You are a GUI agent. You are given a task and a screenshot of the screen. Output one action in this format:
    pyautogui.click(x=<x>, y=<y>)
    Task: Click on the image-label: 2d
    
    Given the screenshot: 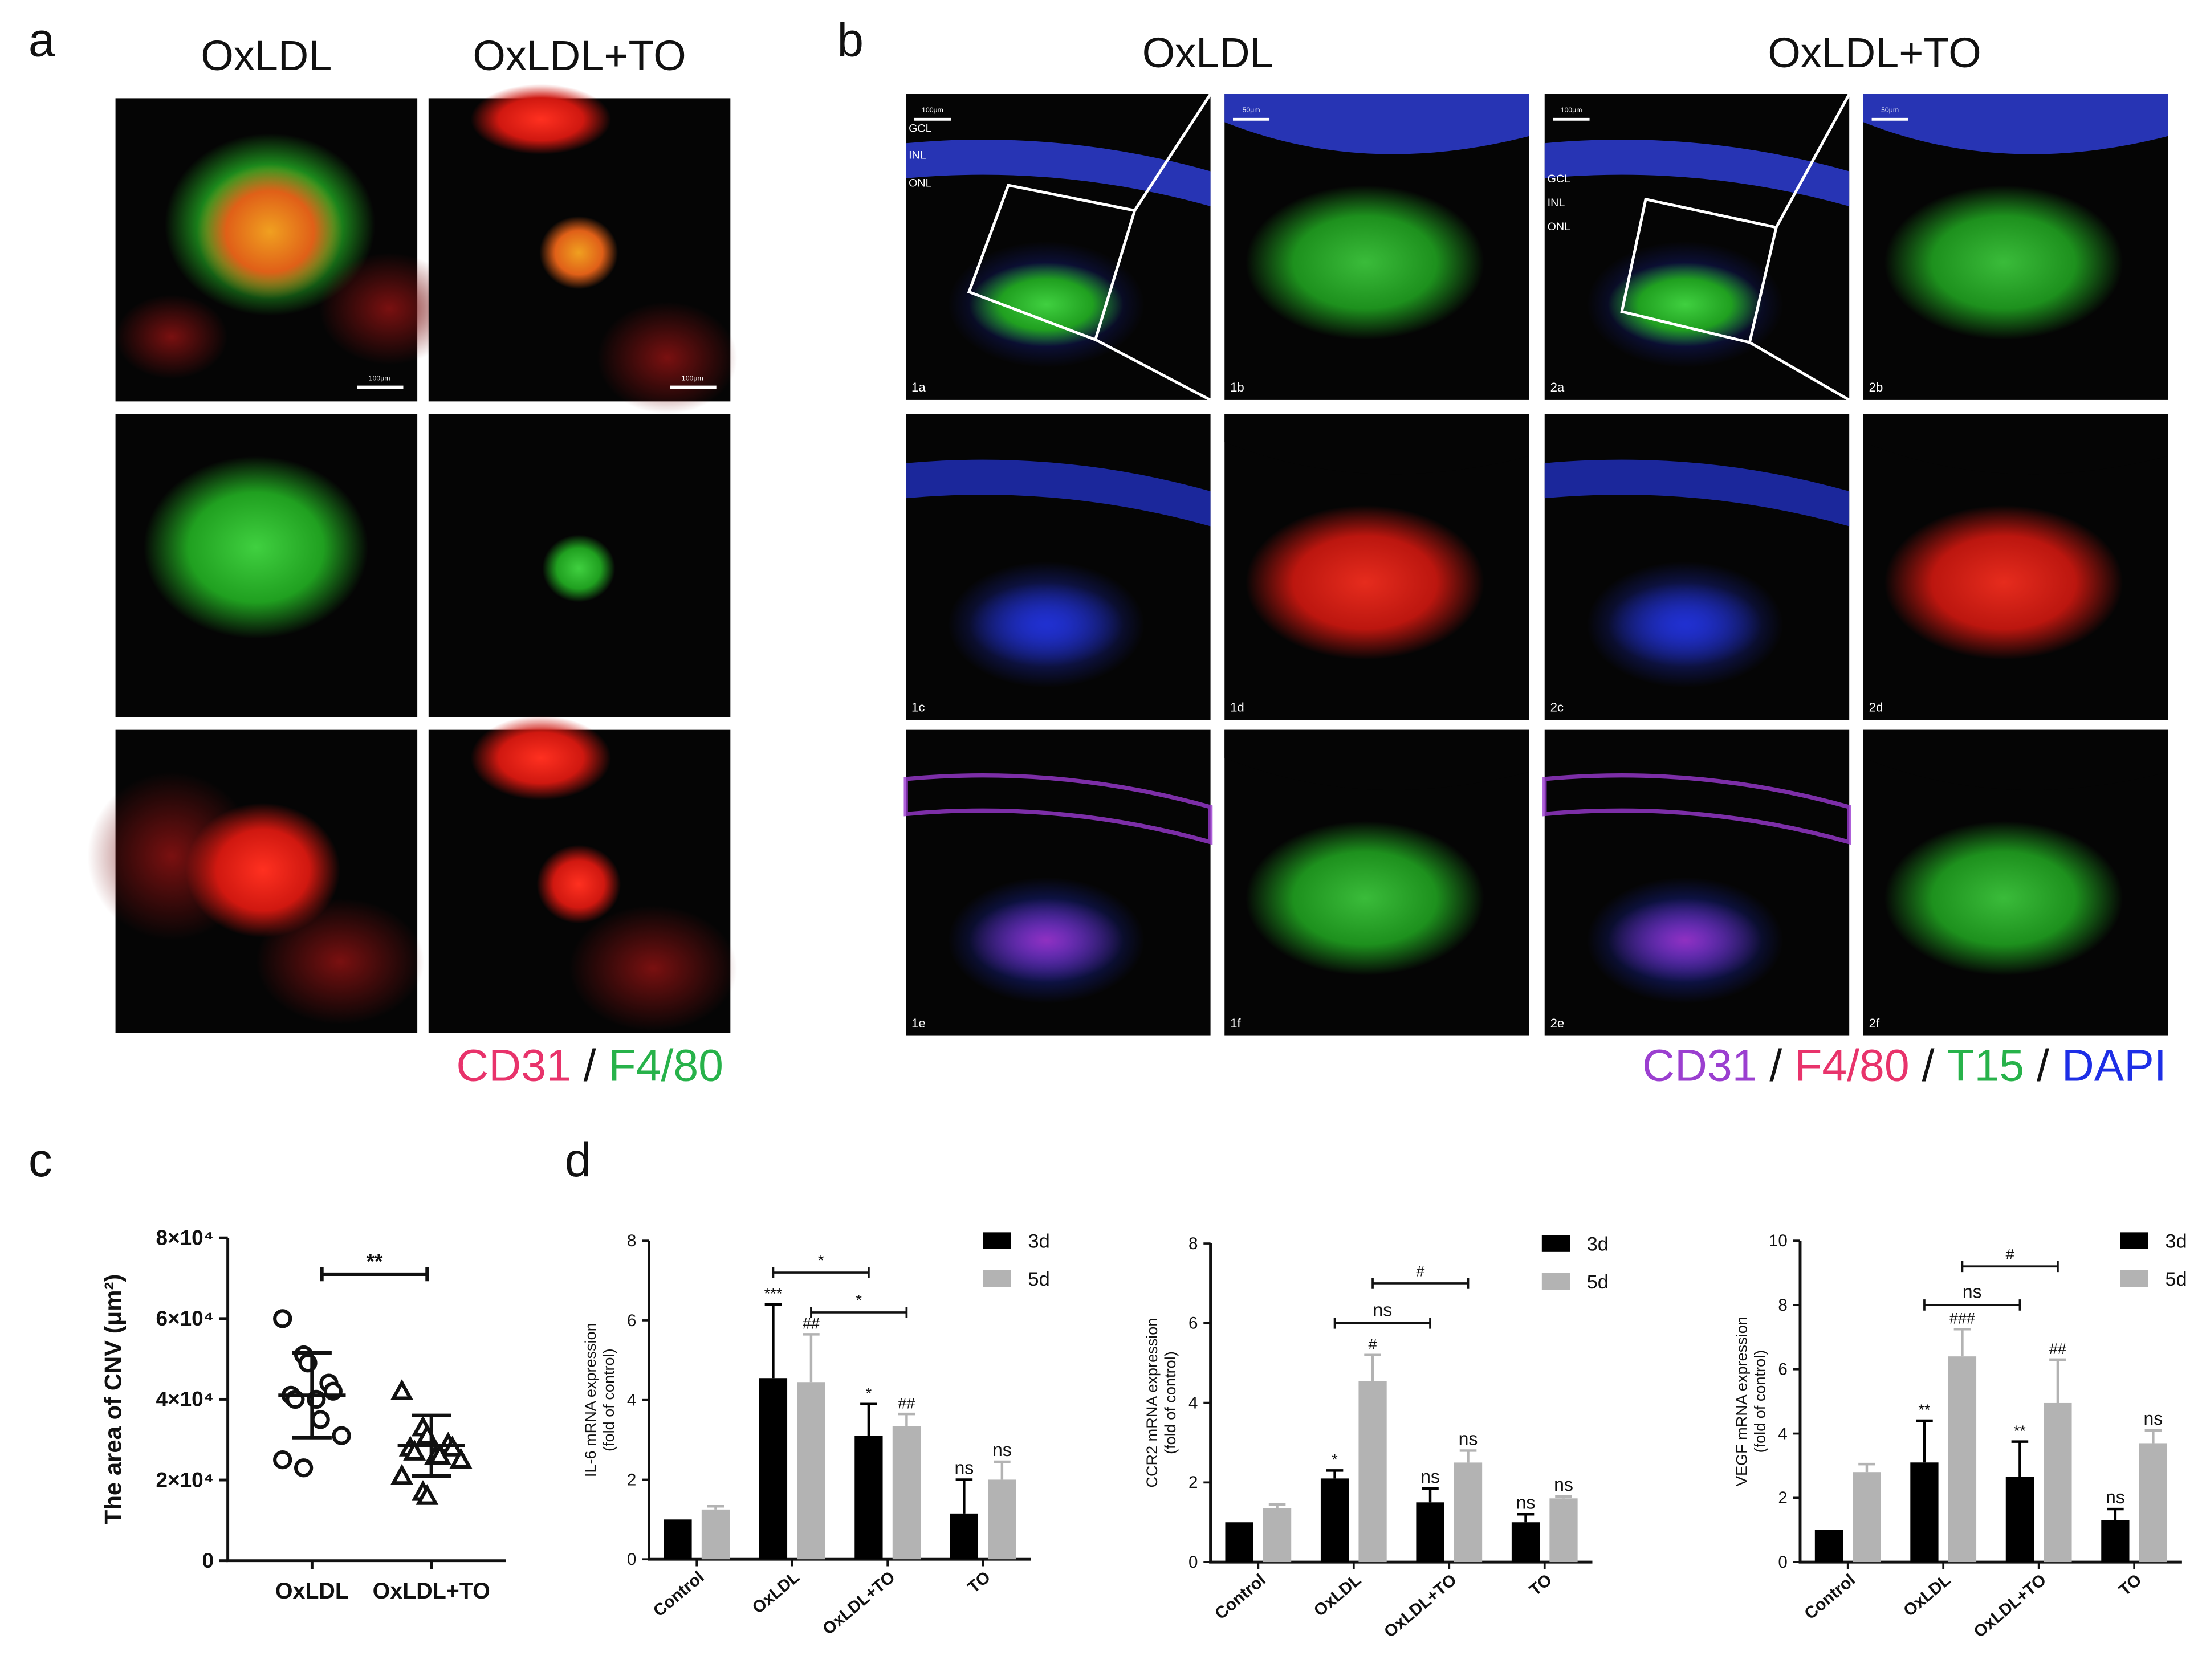 What is the action you would take?
    pyautogui.click(x=1876, y=707)
    